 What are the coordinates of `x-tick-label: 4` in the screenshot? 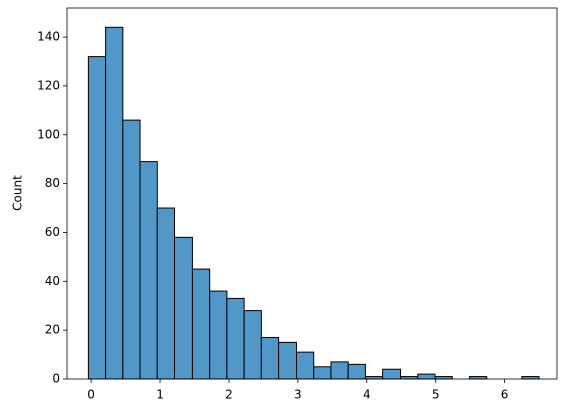 It's located at (367, 395).